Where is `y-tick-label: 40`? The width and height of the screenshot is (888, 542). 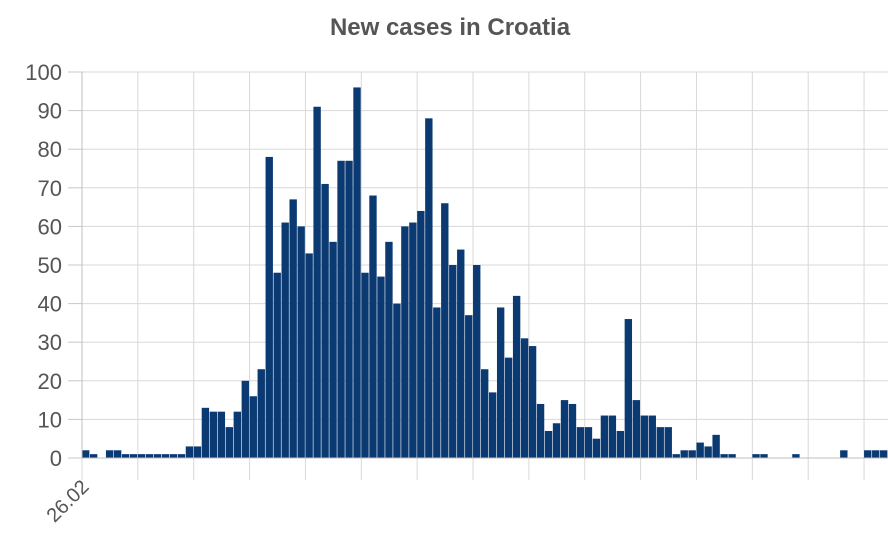 y-tick-label: 40 is located at coordinates (50, 304).